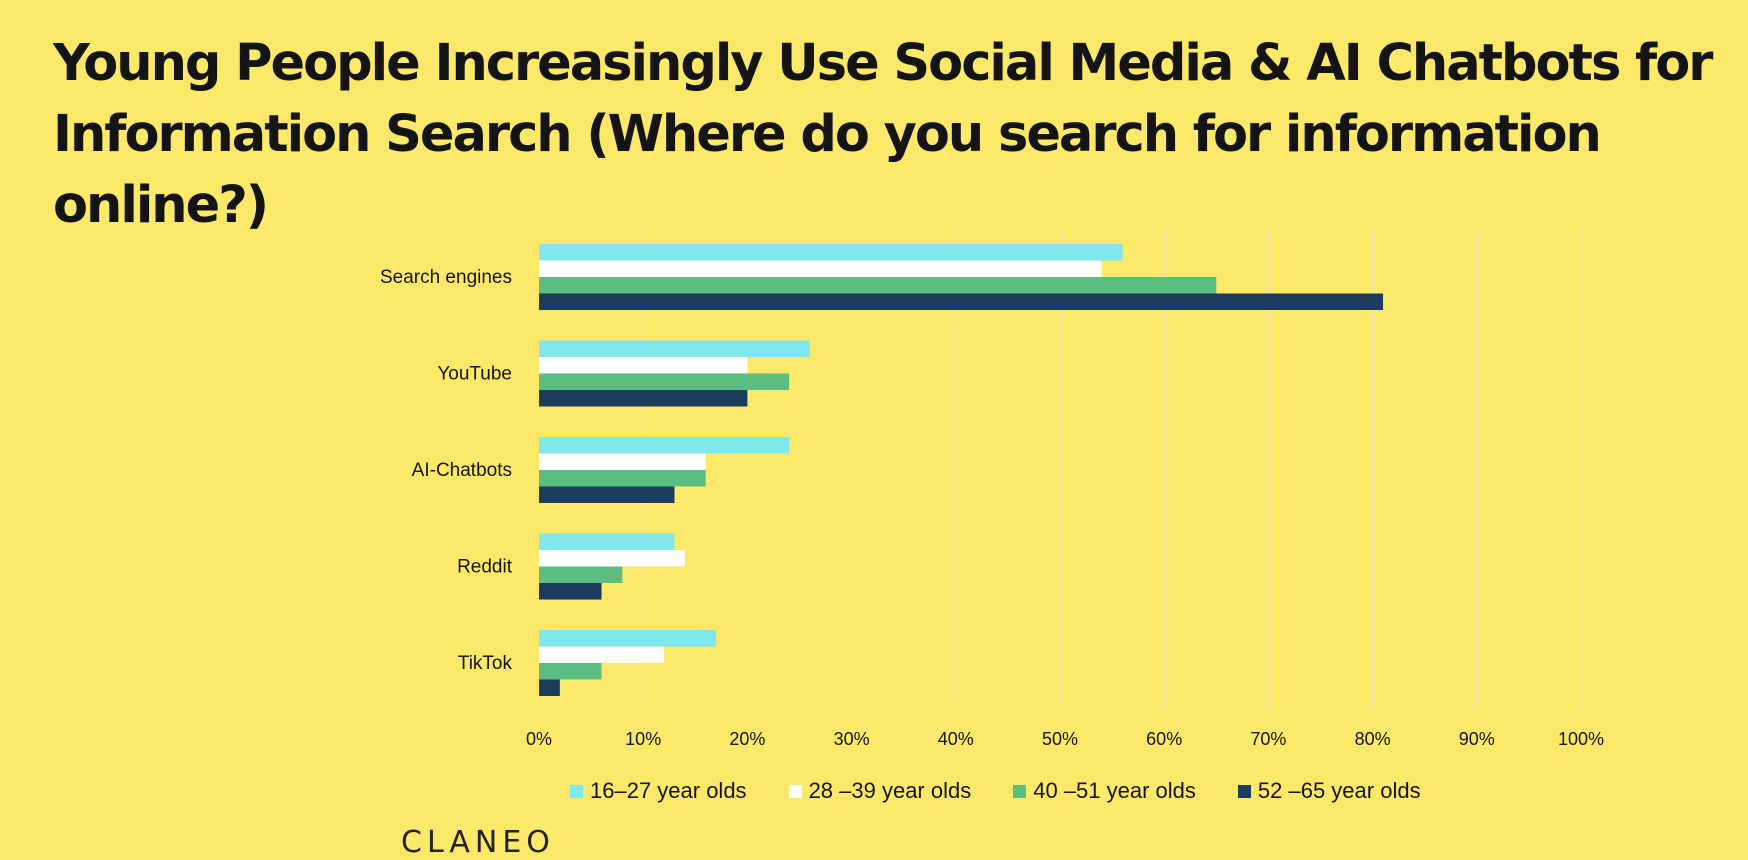 Image resolution: width=1748 pixels, height=860 pixels. What do you see at coordinates (1114, 790) in the screenshot?
I see `legend-label: 40 –51 year olds` at bounding box center [1114, 790].